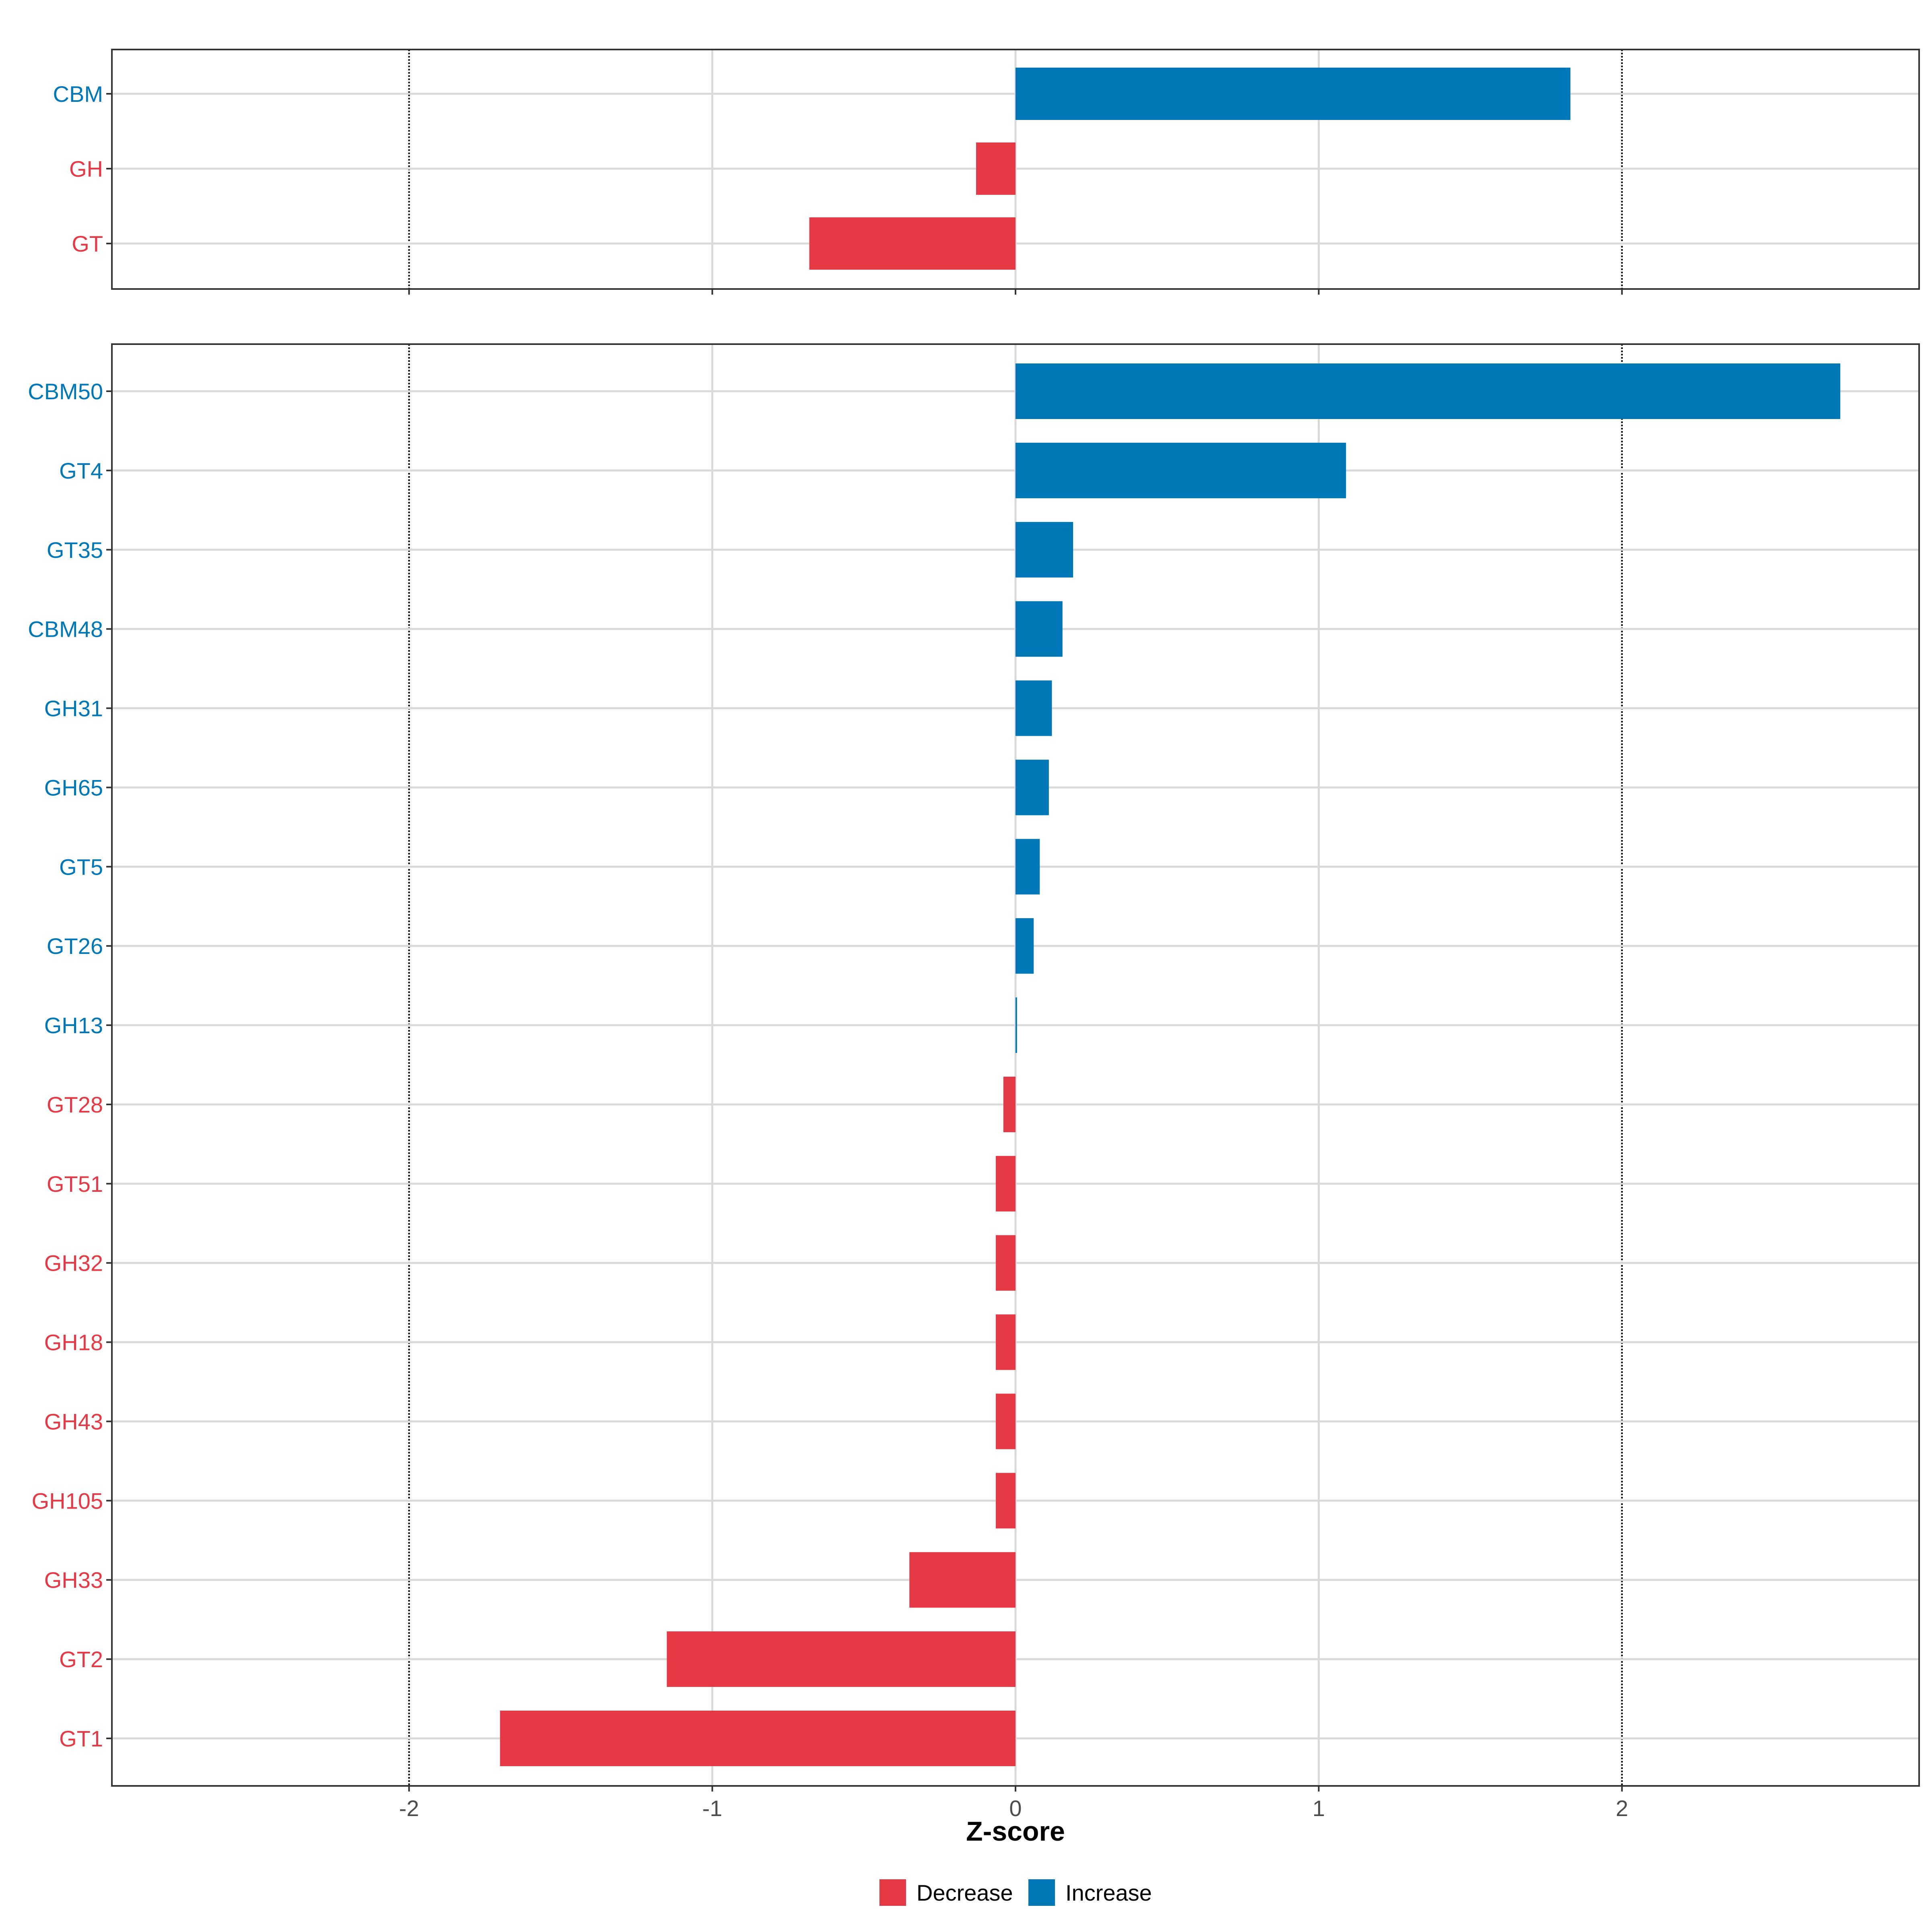 This screenshot has width=1932, height=1932. Describe the element at coordinates (65, 391) in the screenshot. I see `category-label: CBM50` at that location.